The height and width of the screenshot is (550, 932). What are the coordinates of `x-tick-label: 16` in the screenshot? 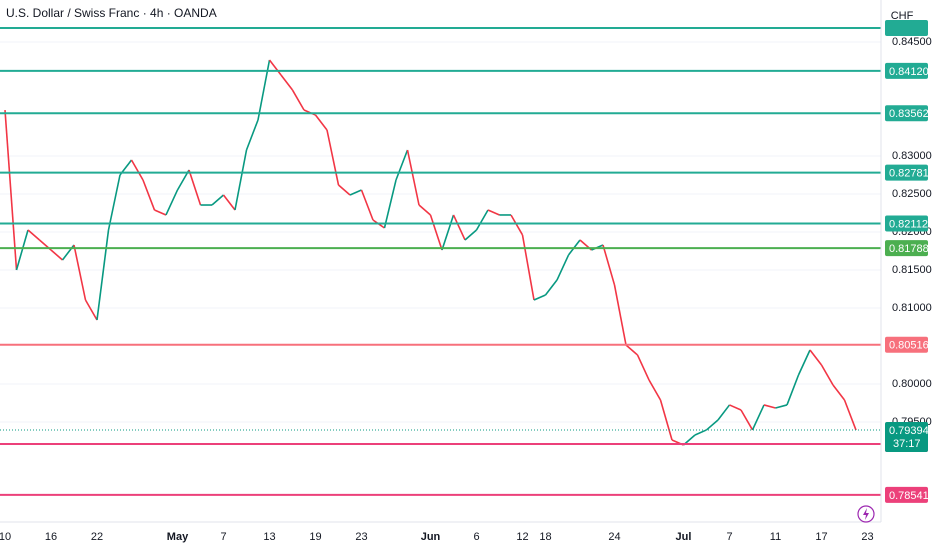 It's located at (51, 537).